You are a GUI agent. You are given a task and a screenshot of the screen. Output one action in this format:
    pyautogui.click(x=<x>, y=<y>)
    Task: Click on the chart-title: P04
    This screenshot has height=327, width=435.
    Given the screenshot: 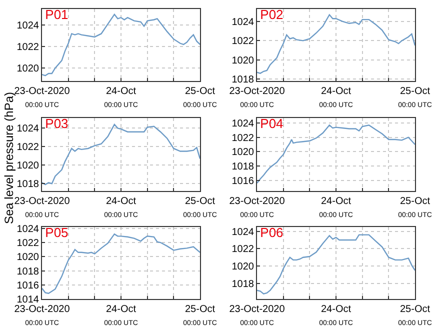 What is the action you would take?
    pyautogui.click(x=272, y=123)
    